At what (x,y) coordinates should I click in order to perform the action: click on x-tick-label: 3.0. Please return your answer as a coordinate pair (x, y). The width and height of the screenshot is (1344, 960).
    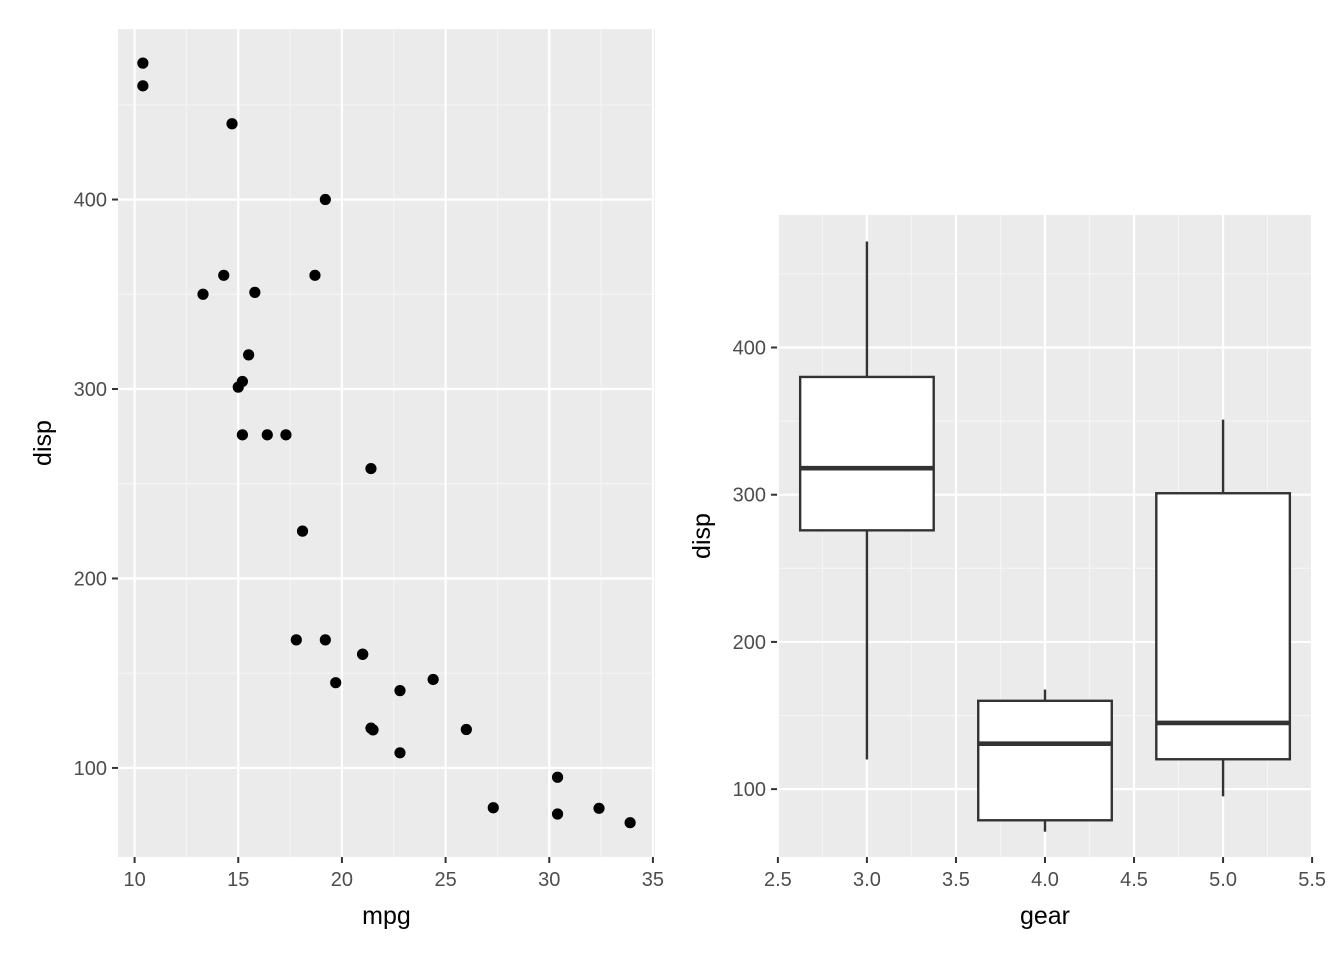
    Looking at the image, I should click on (867, 880).